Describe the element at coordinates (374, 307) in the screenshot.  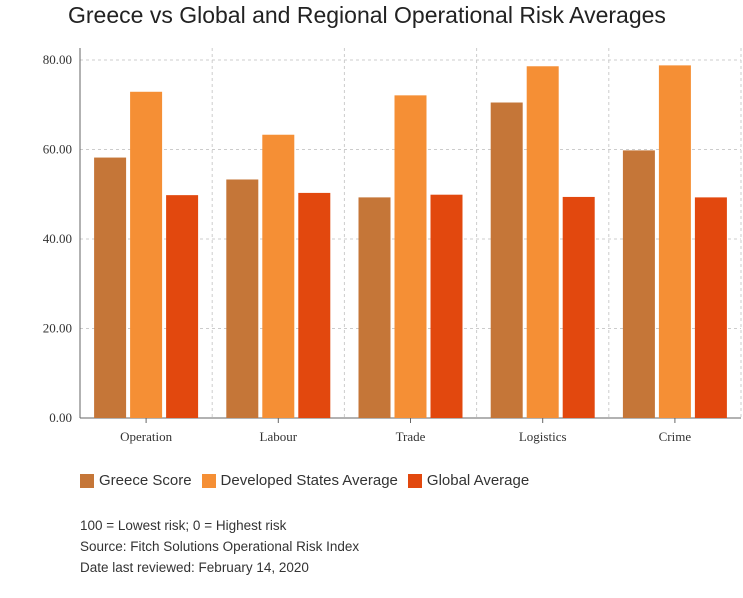
I see `bar-greece-score-trade` at that location.